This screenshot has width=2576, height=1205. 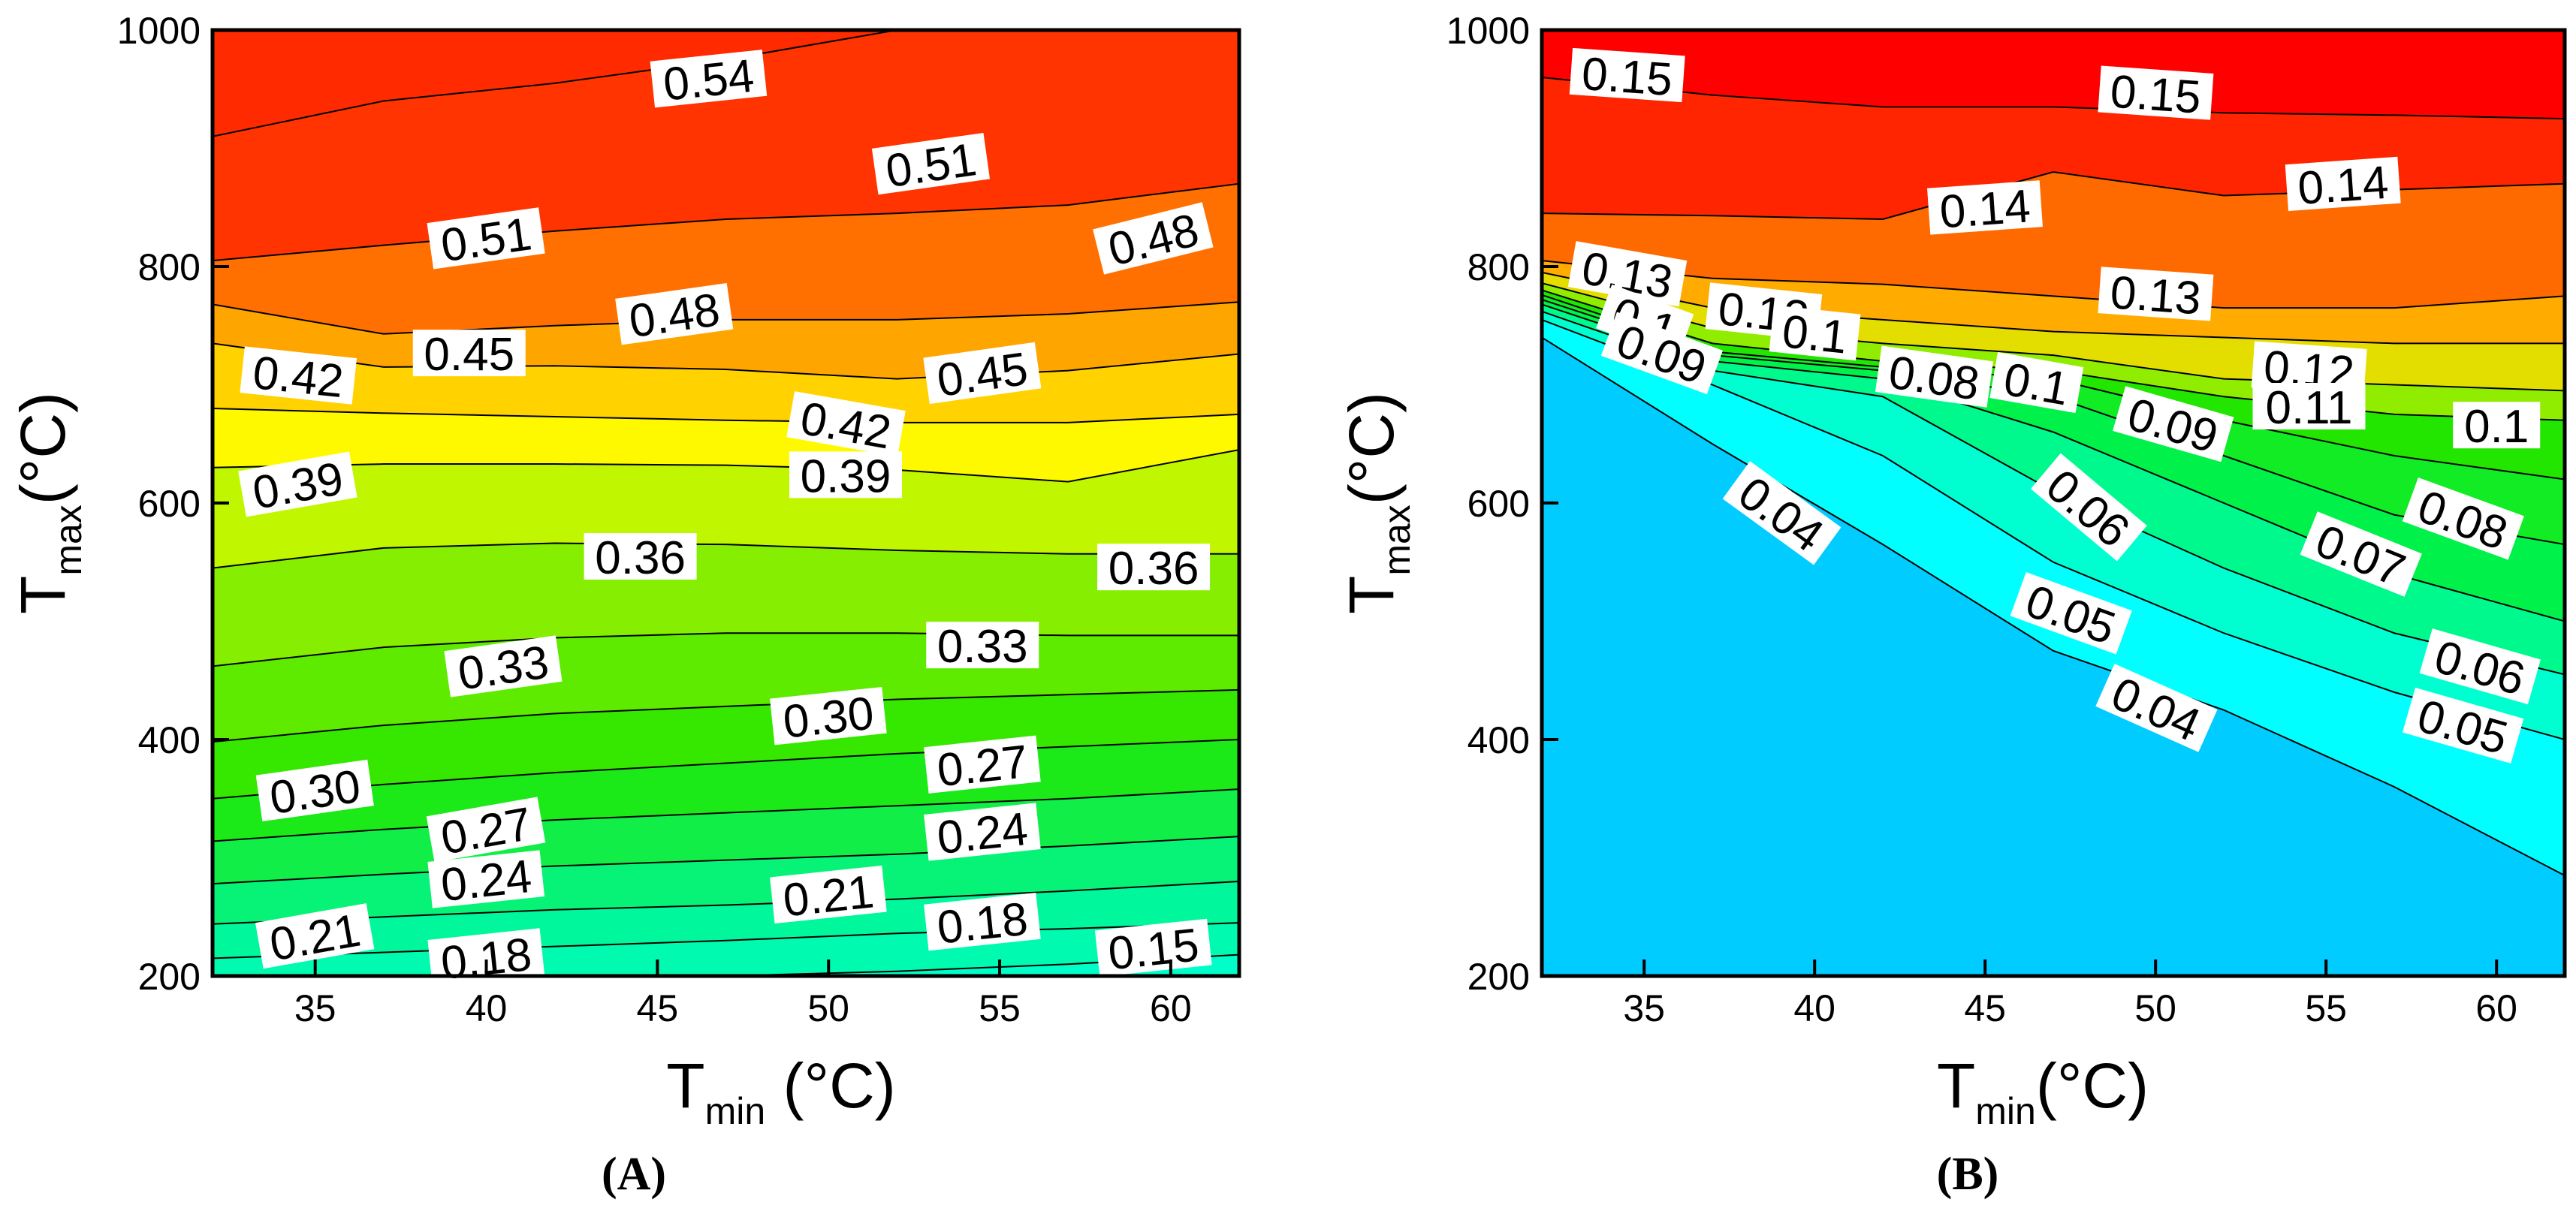 I want to click on contour-label-text: 0.21, so click(x=828, y=896).